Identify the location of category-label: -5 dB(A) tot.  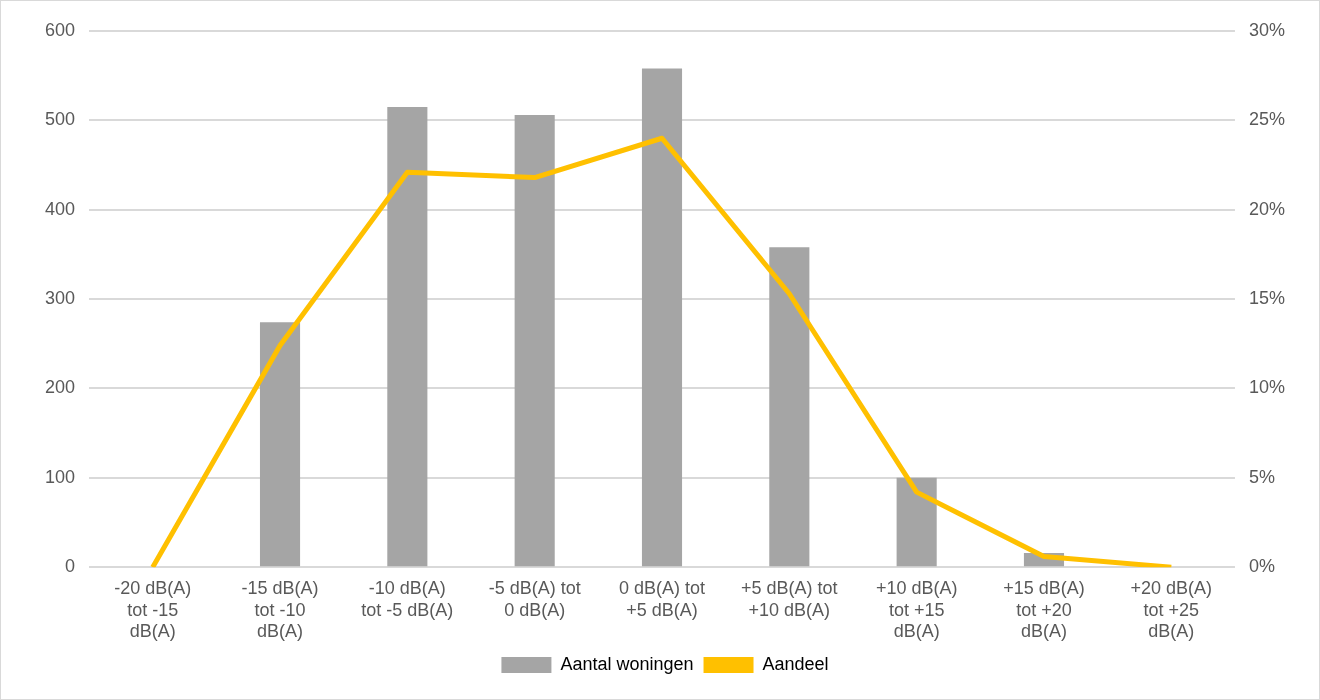
(534, 587).